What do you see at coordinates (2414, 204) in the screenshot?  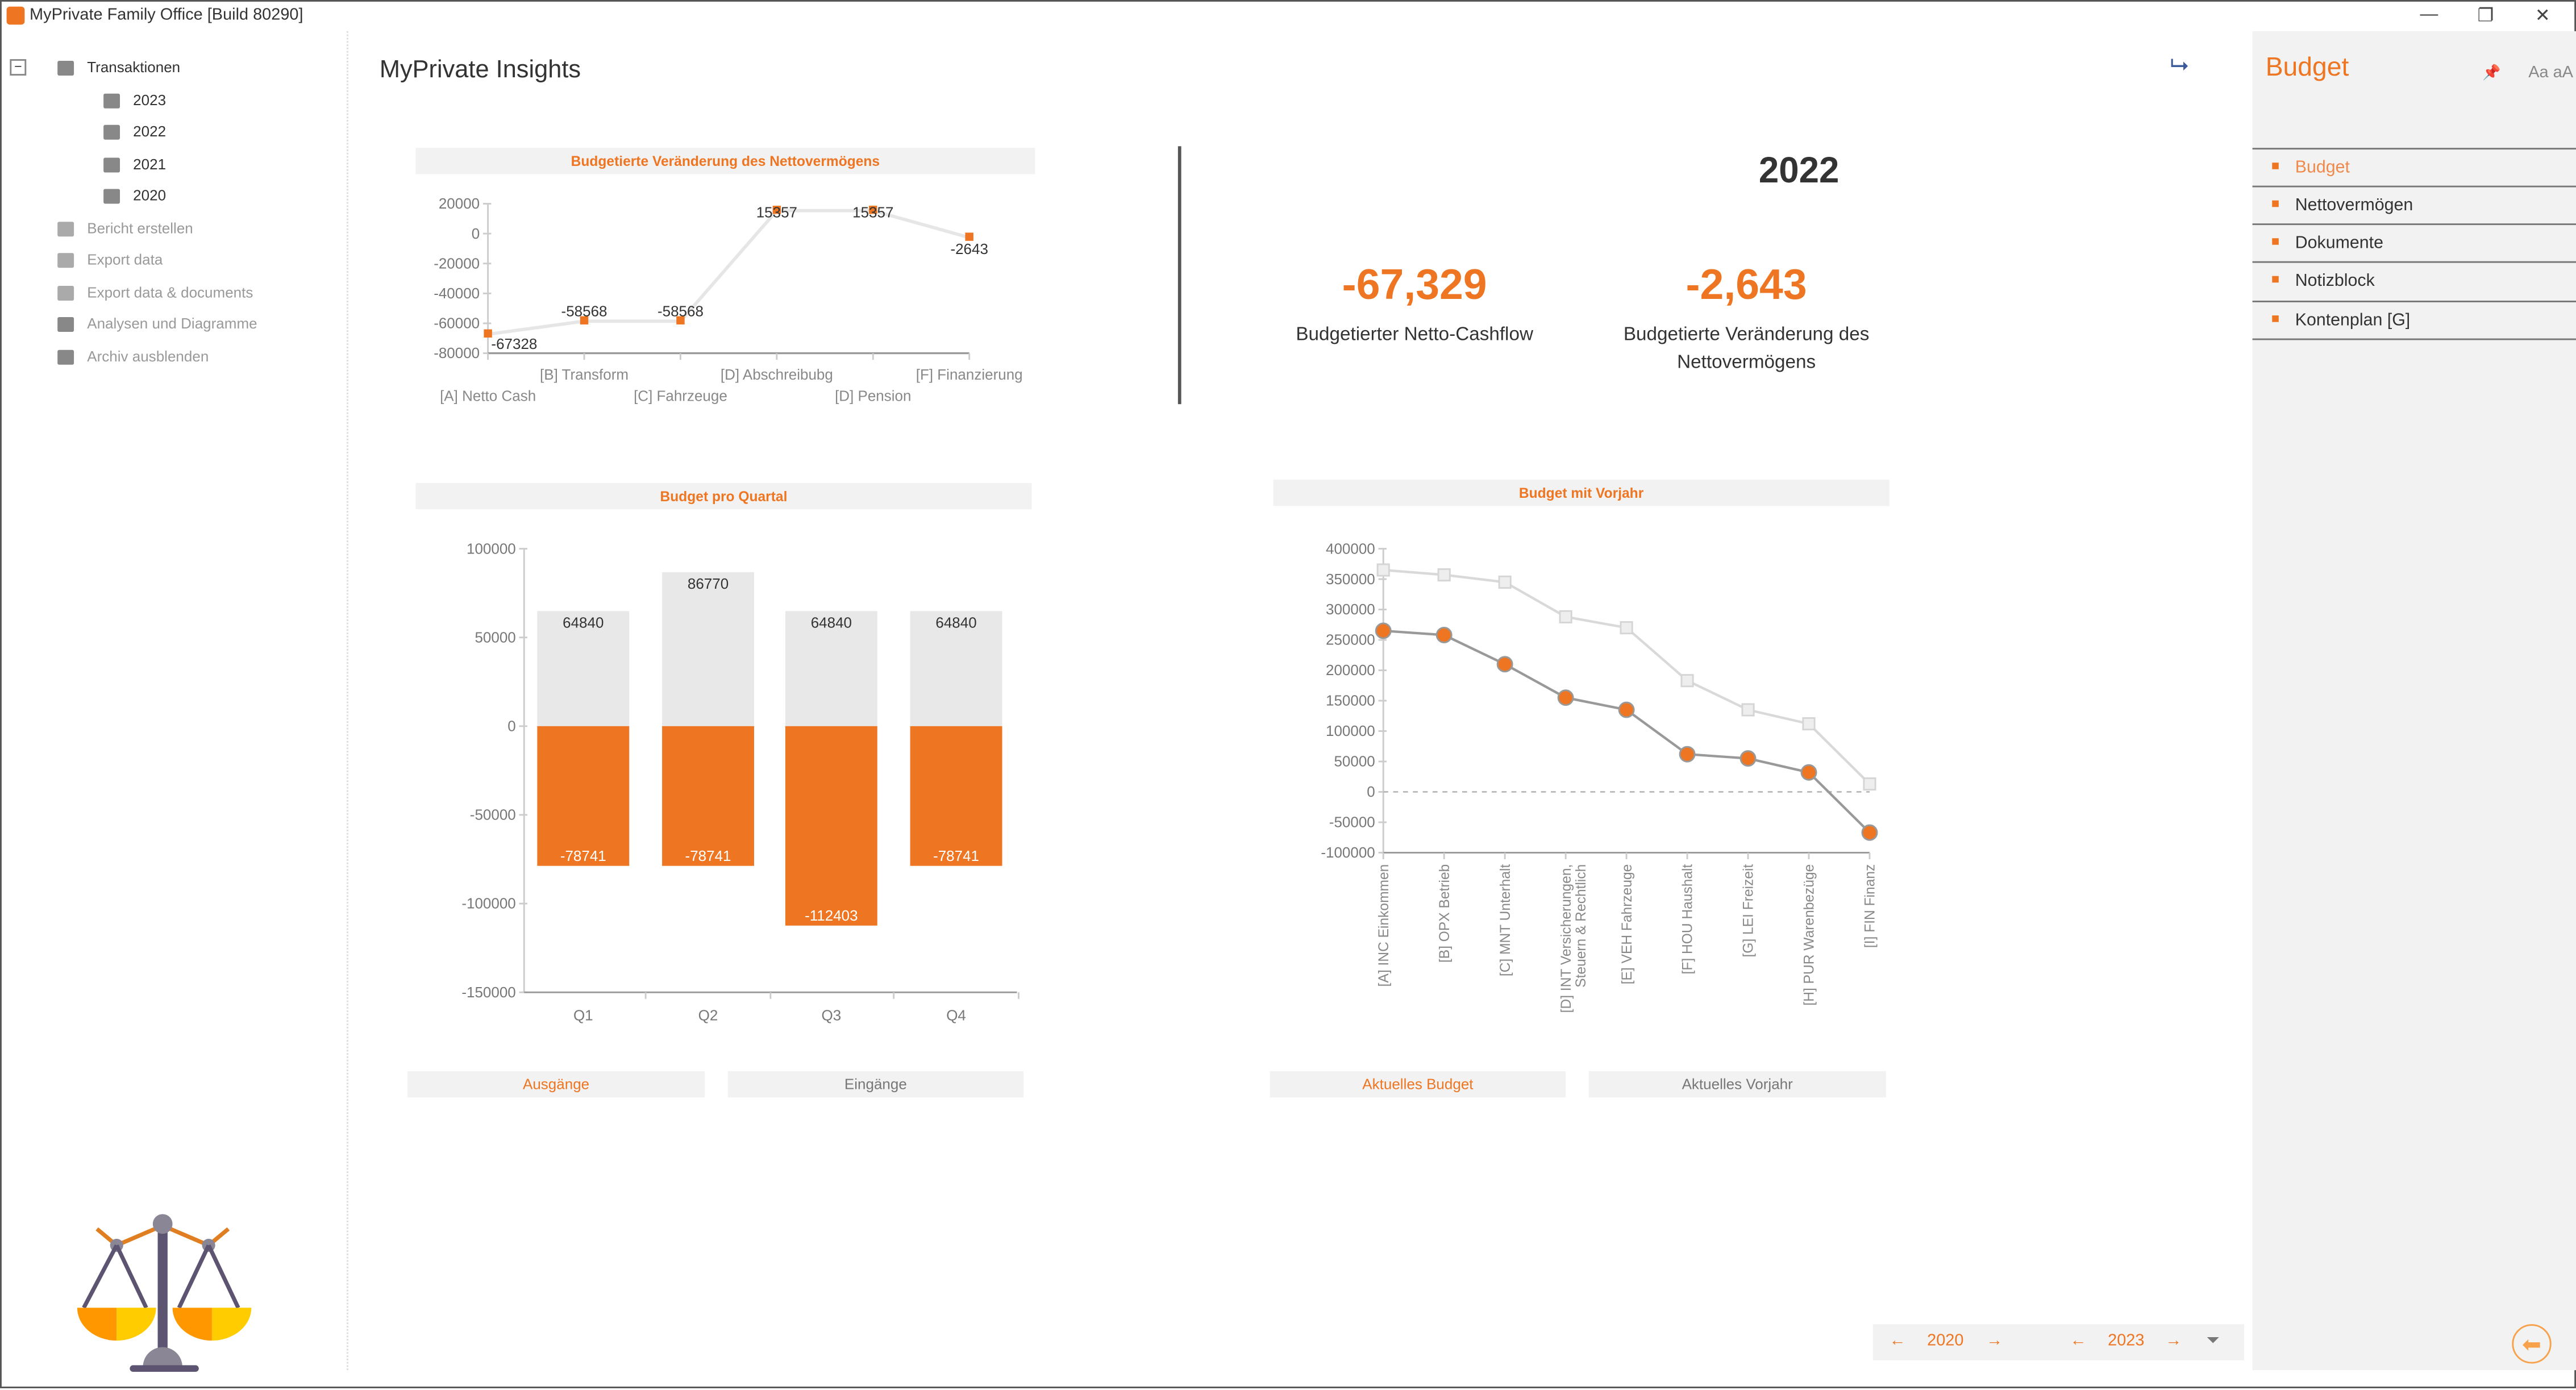 I see `right-item-nettovermoegen: Nettovermögen` at bounding box center [2414, 204].